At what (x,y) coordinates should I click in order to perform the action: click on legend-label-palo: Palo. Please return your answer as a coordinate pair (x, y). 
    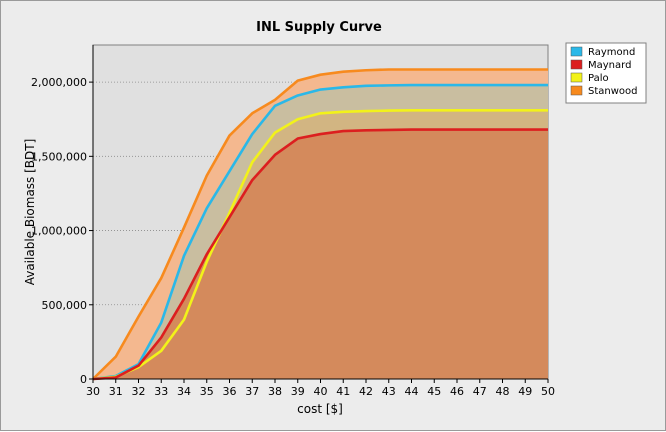
    Looking at the image, I should click on (598, 78).